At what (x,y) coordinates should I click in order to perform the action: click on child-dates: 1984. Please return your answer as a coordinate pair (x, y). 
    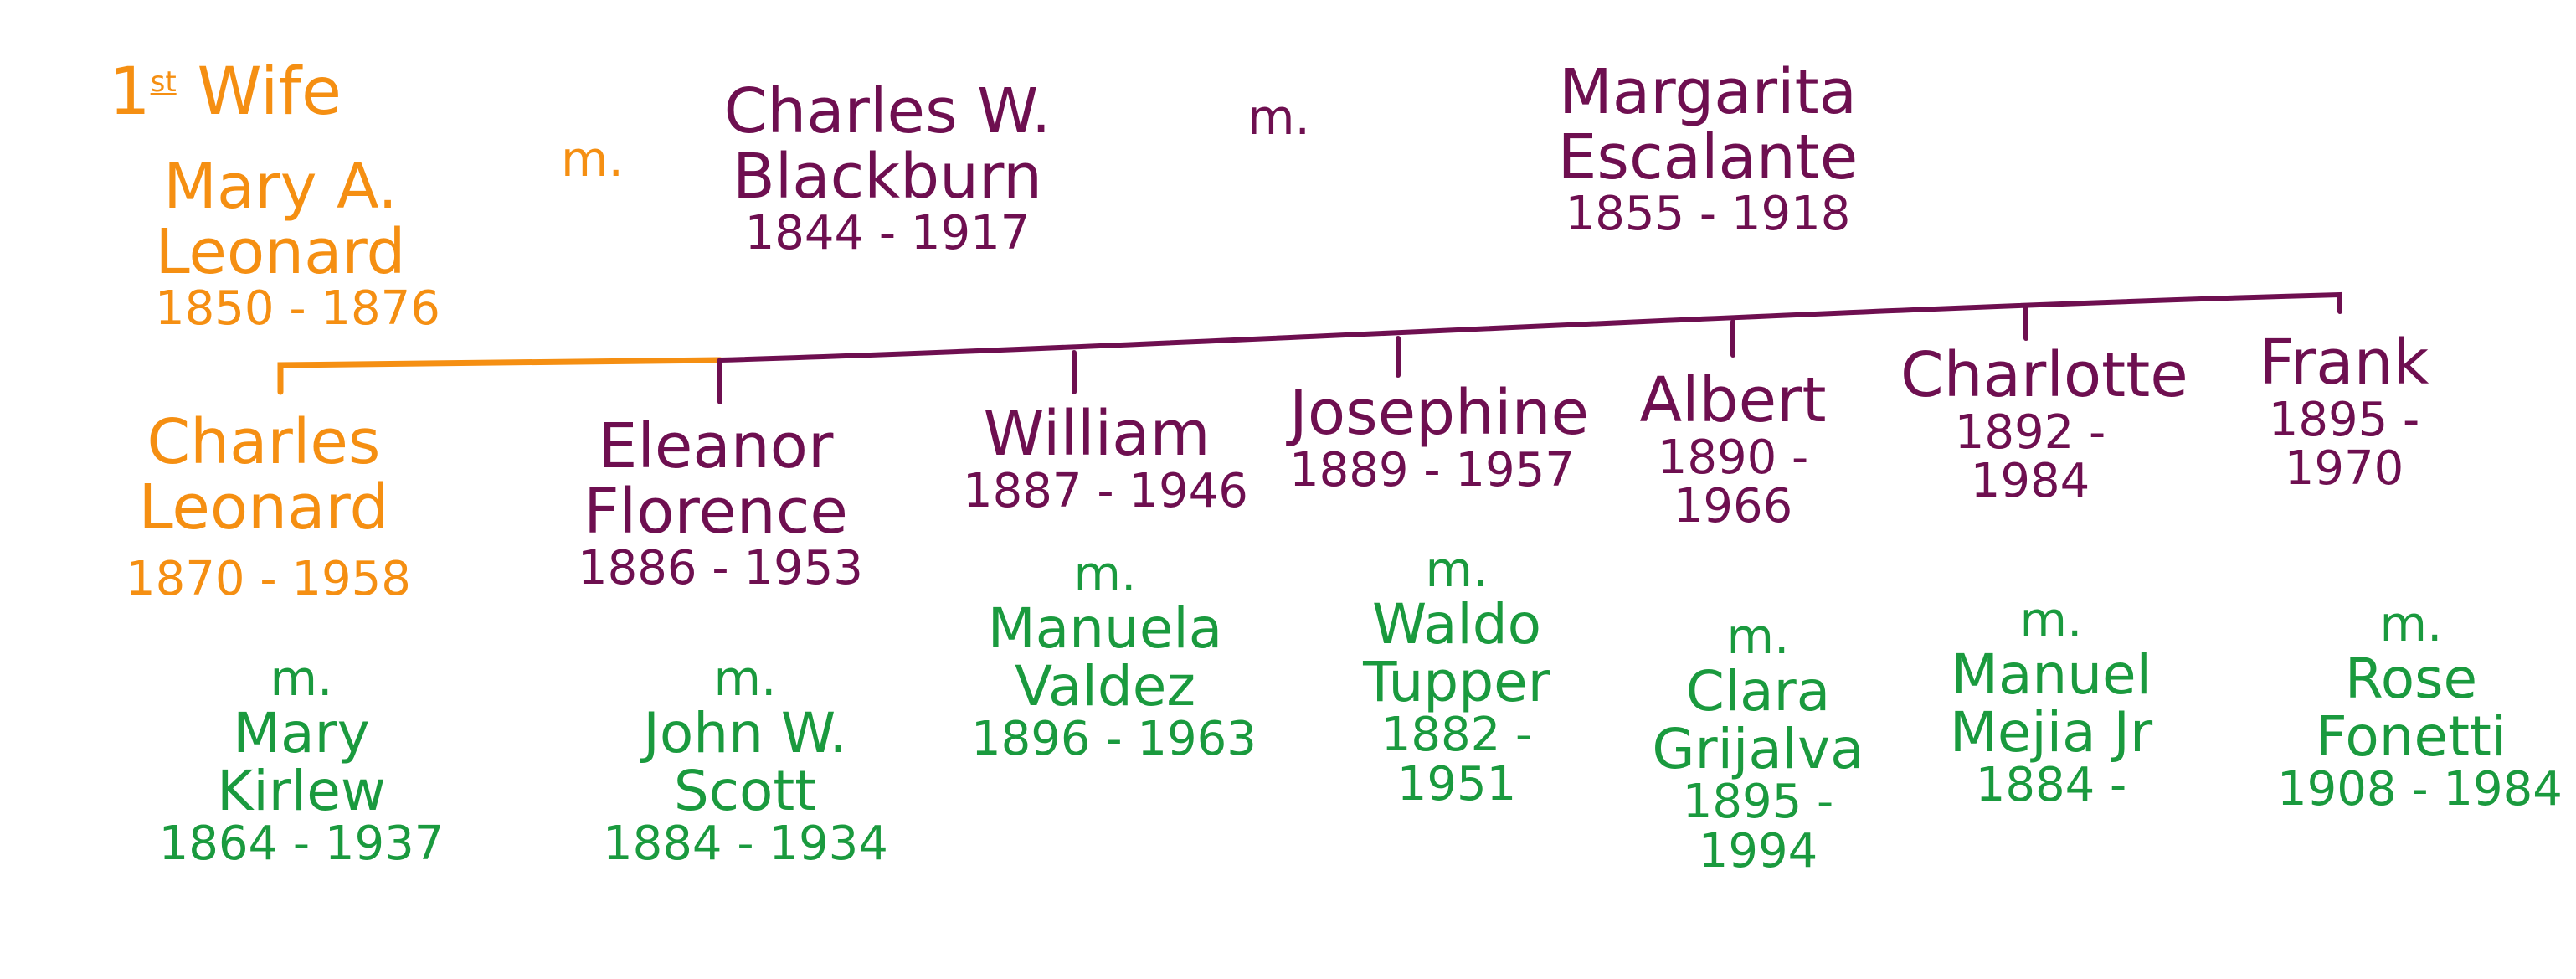
    Looking at the image, I should click on (2030, 481).